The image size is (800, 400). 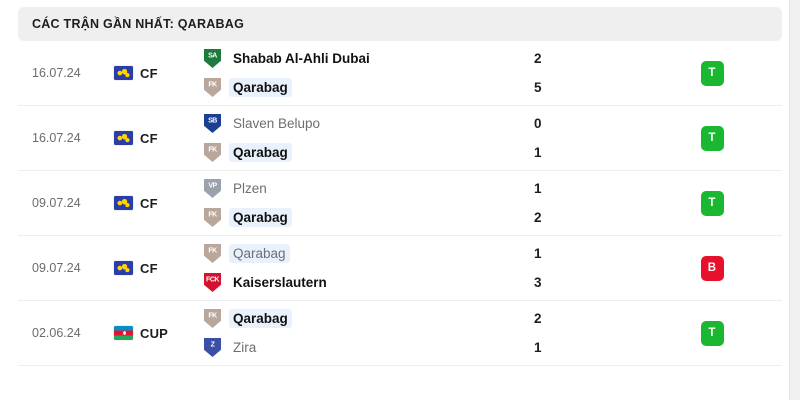 What do you see at coordinates (355, 268) in the screenshot?
I see `teams-cell: FK Qarabag FCK Kaiserslautern` at bounding box center [355, 268].